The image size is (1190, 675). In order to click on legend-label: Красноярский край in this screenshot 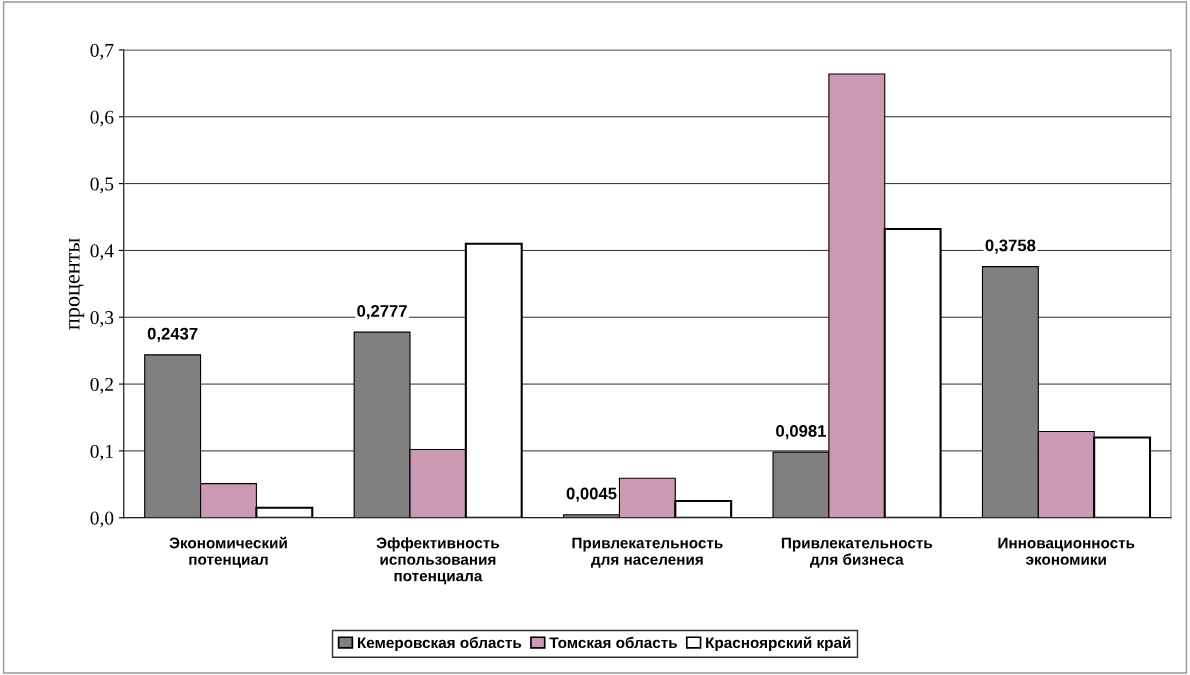, I will do `click(778, 644)`.